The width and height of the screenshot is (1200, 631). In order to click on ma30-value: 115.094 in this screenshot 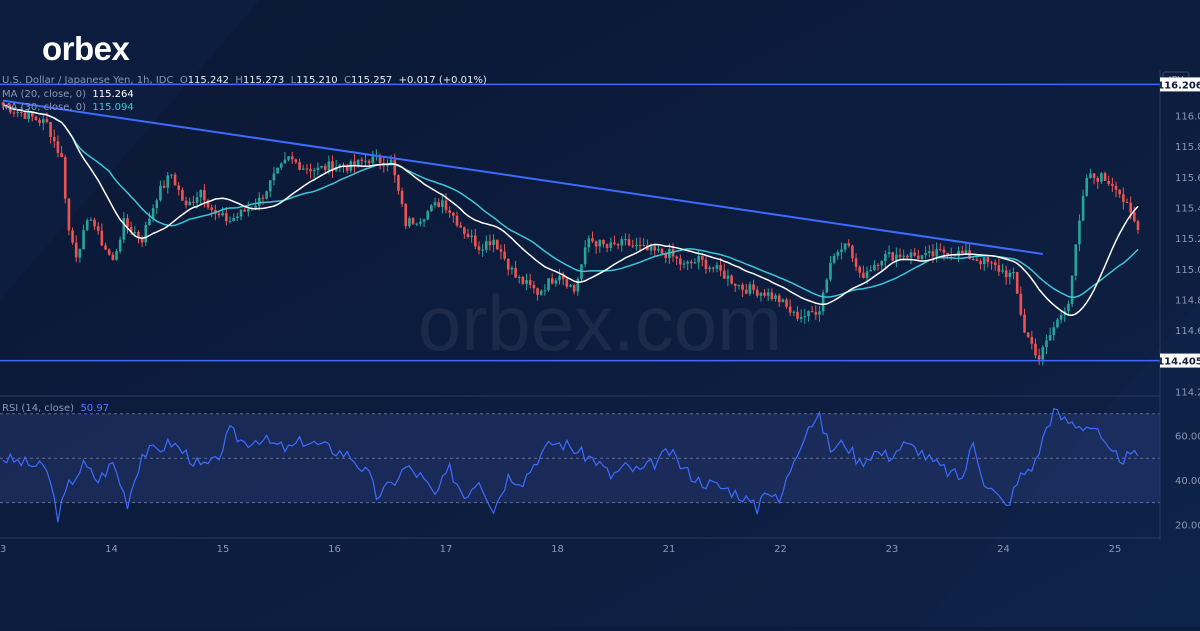, I will do `click(113, 107)`.